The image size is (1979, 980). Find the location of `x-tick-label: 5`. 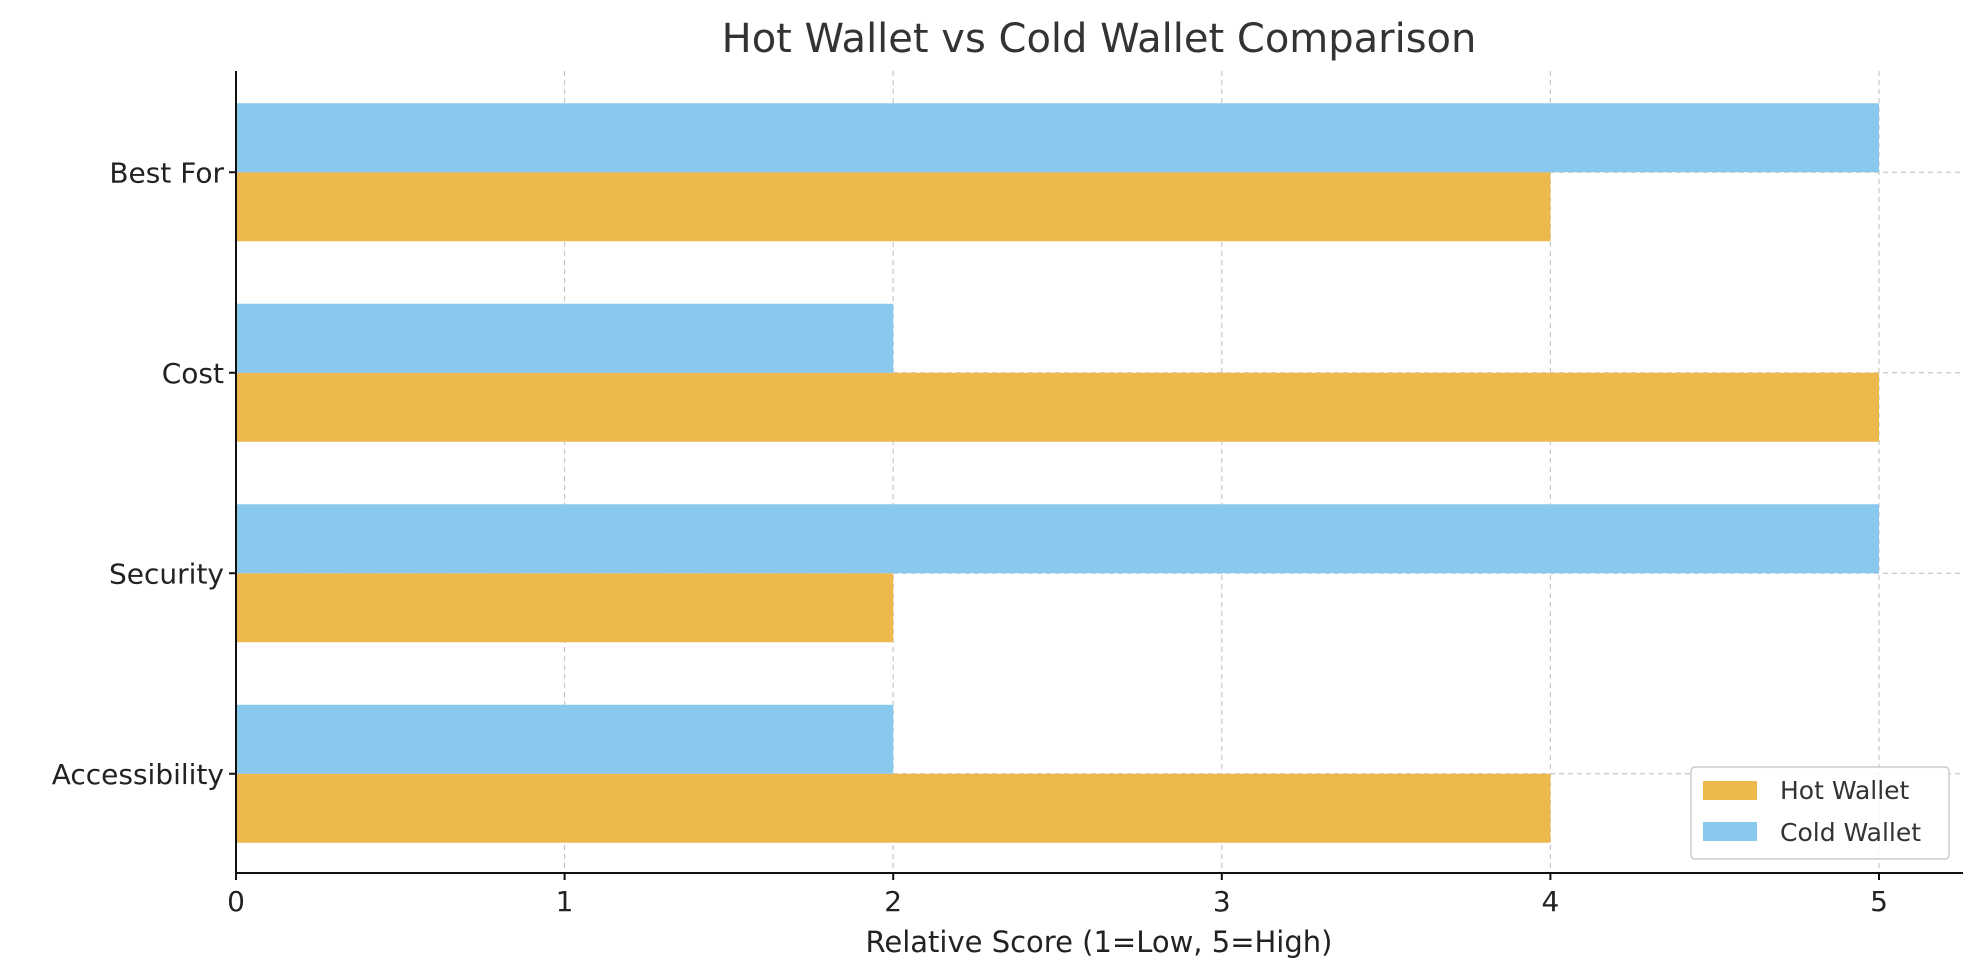

x-tick-label: 5 is located at coordinates (1879, 901).